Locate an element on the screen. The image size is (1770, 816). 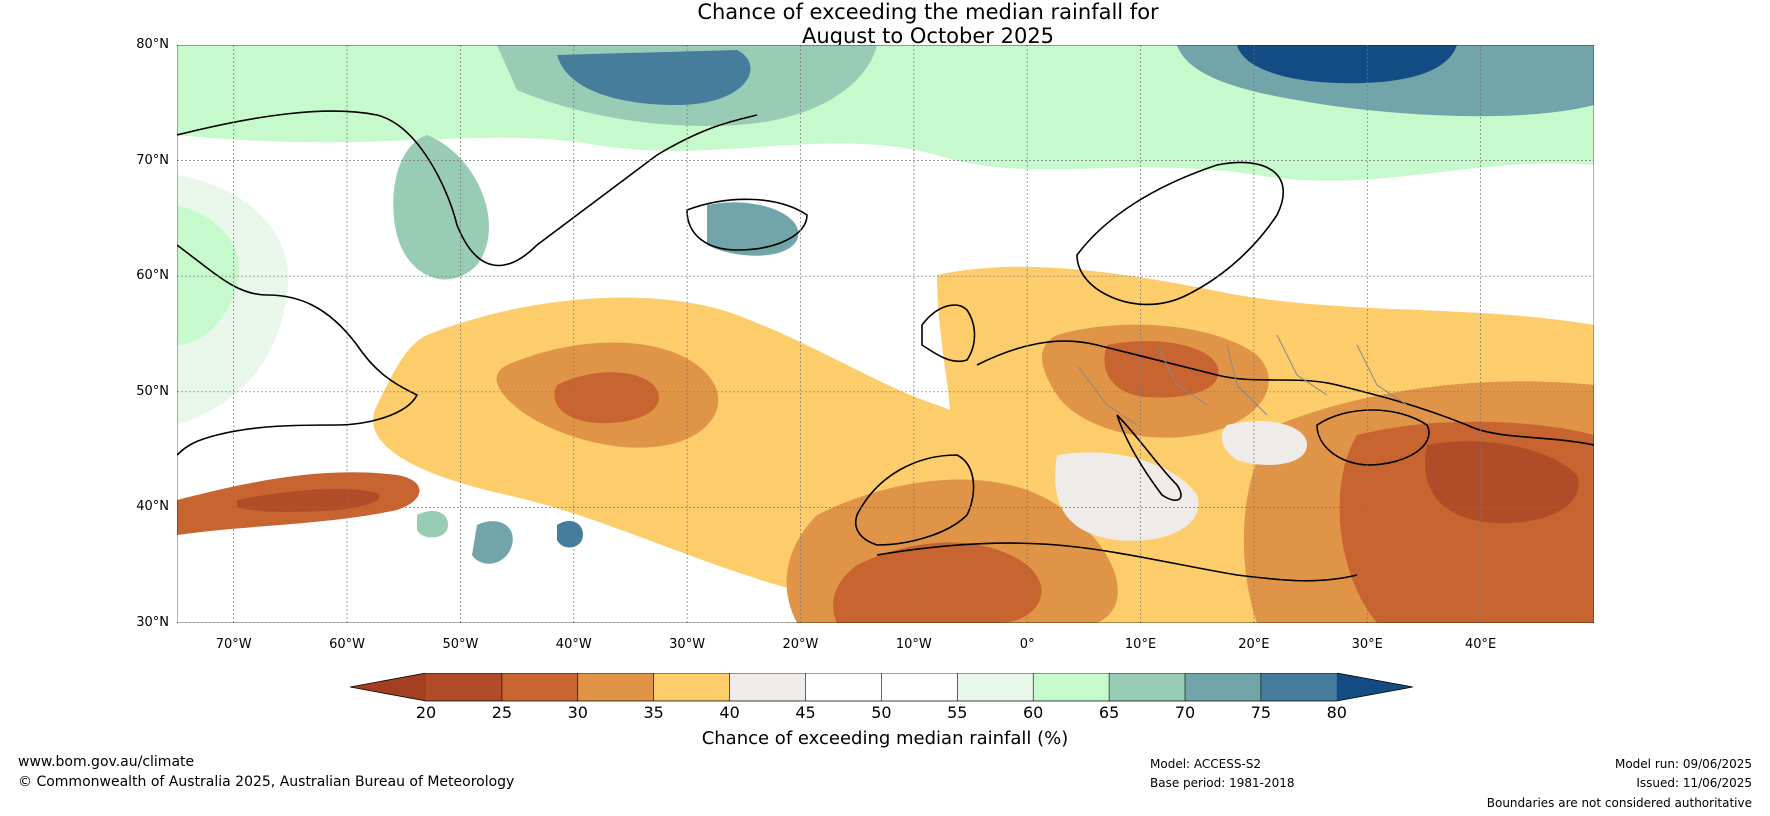
colorbar-tick-label: 80 is located at coordinates (1336, 712).